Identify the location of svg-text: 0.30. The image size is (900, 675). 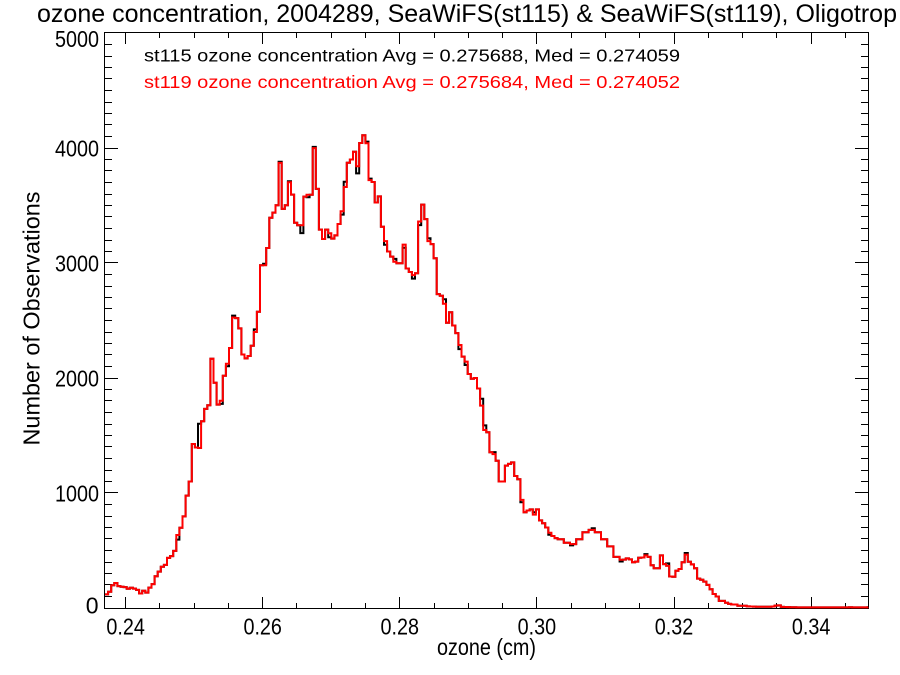
(537, 626).